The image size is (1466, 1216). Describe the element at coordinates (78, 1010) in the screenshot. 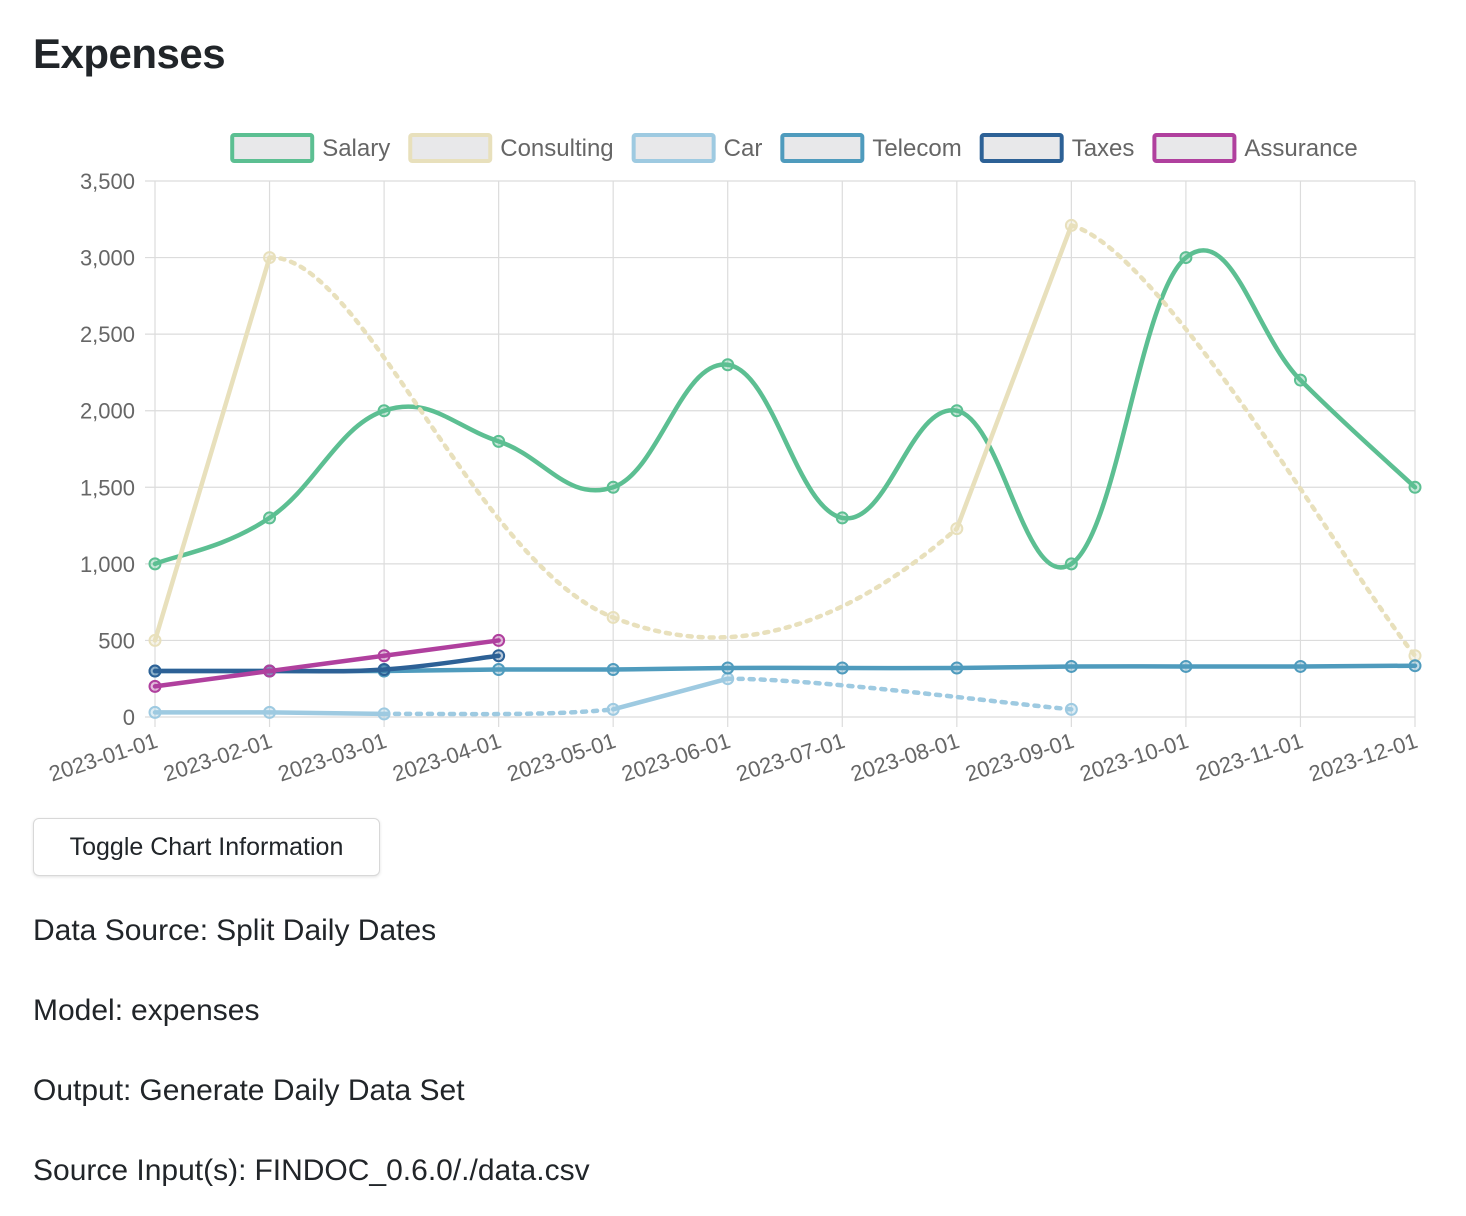

I see `info-label: Model:` at that location.